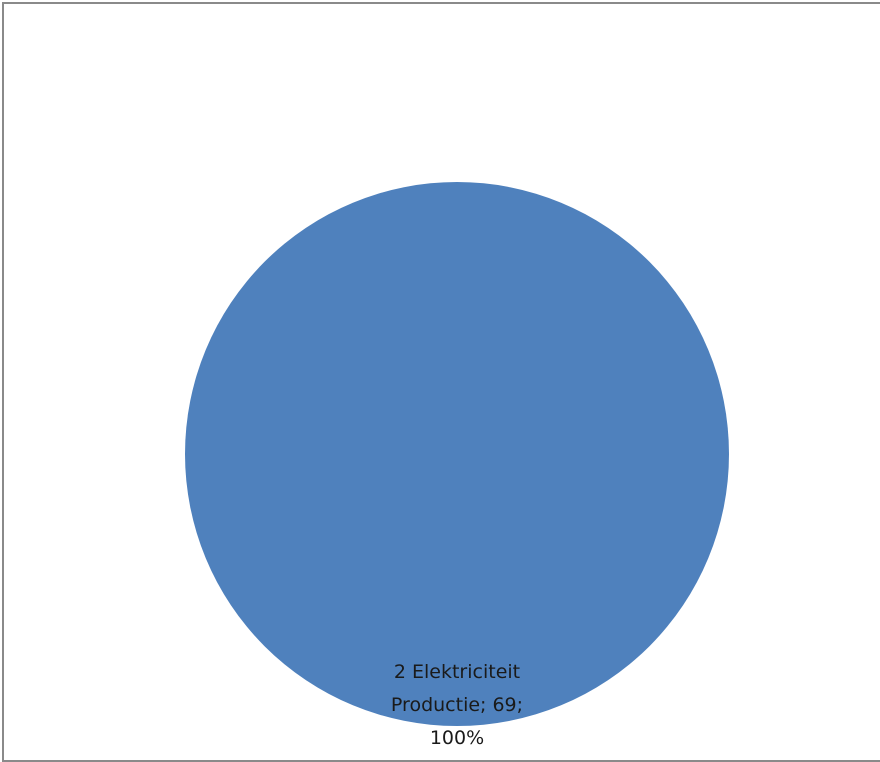 Image resolution: width=880 pixels, height=762 pixels. I want to click on data-label-line-3: 100%, so click(457, 738).